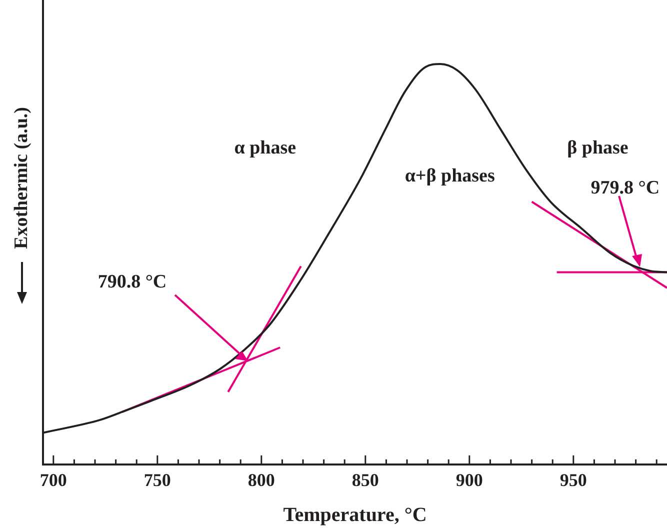  What do you see at coordinates (355, 515) in the screenshot?
I see `x-axis-title: Temperature, °C` at bounding box center [355, 515].